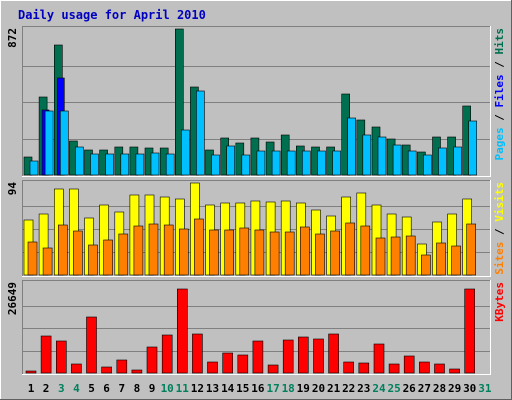 The image size is (512, 400). What do you see at coordinates (379, 388) in the screenshot?
I see `x-tick-label: 24` at bounding box center [379, 388].